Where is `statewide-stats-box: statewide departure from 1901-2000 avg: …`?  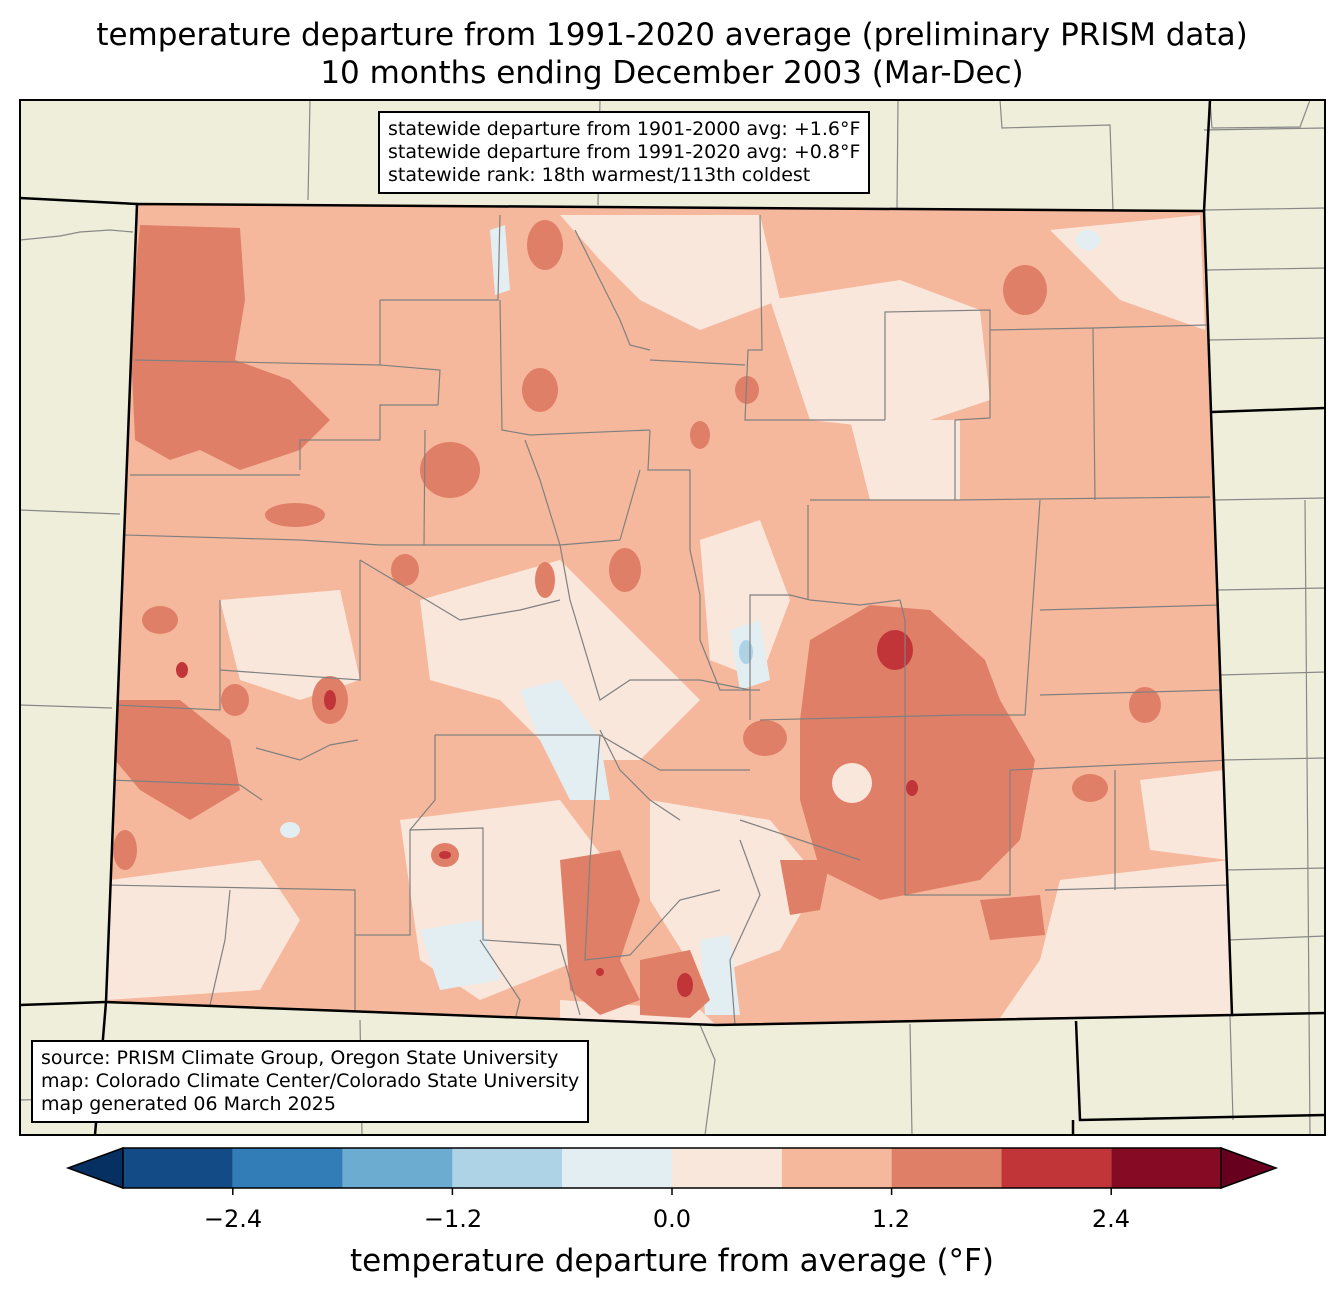
statewide-stats-box: statewide departure from 1901-2000 avg: … is located at coordinates (624, 152).